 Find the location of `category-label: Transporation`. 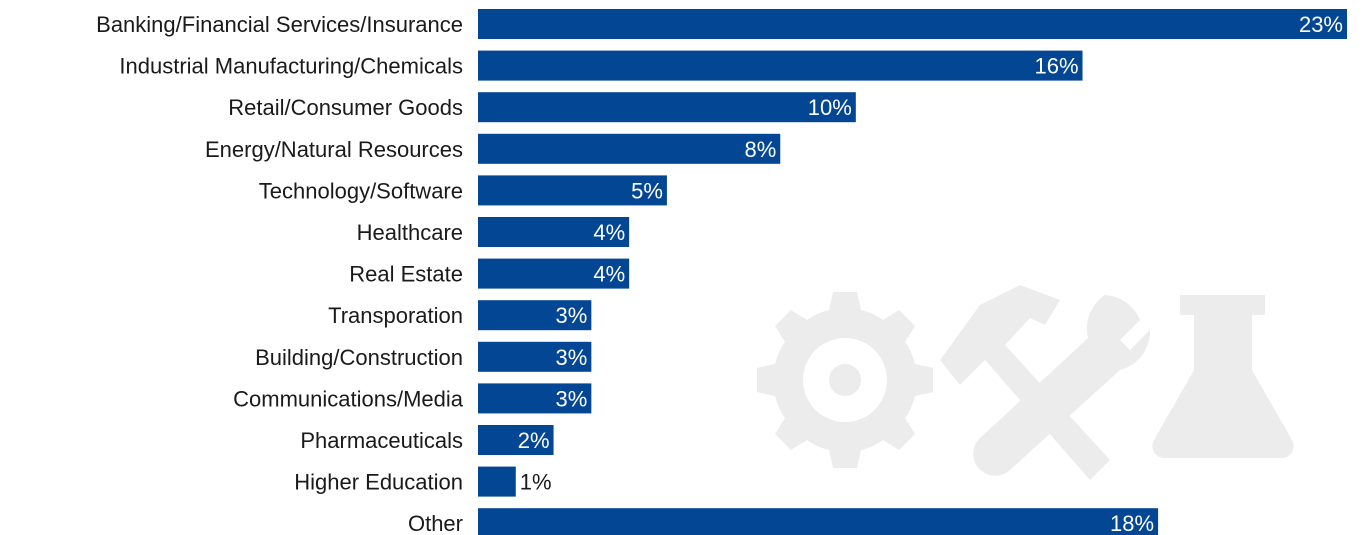

category-label: Transporation is located at coordinates (395, 315).